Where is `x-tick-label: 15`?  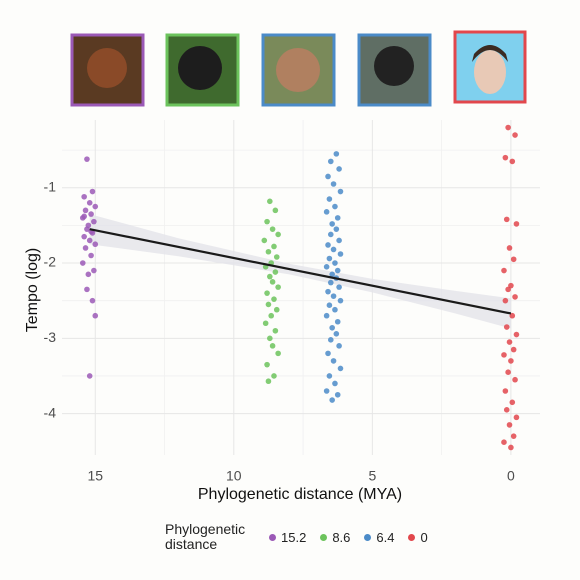
x-tick-label: 15 is located at coordinates (95, 476).